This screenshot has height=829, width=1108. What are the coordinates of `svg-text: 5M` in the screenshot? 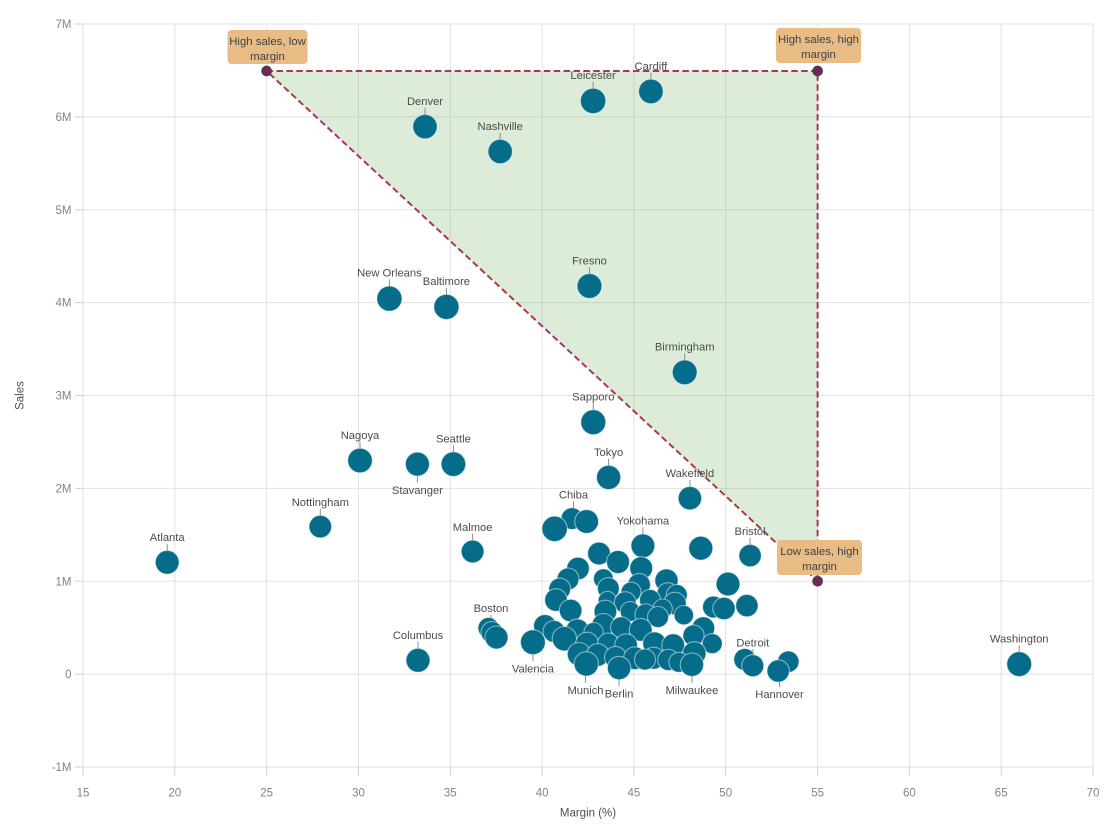 It's located at (64, 211).